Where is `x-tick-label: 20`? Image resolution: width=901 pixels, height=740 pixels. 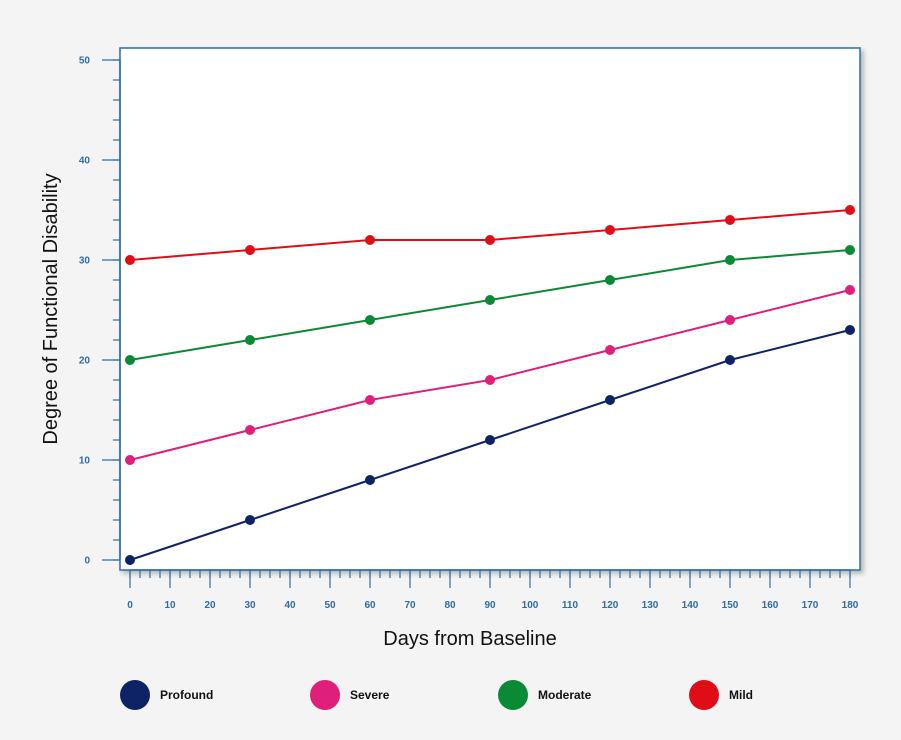 x-tick-label: 20 is located at coordinates (210, 605).